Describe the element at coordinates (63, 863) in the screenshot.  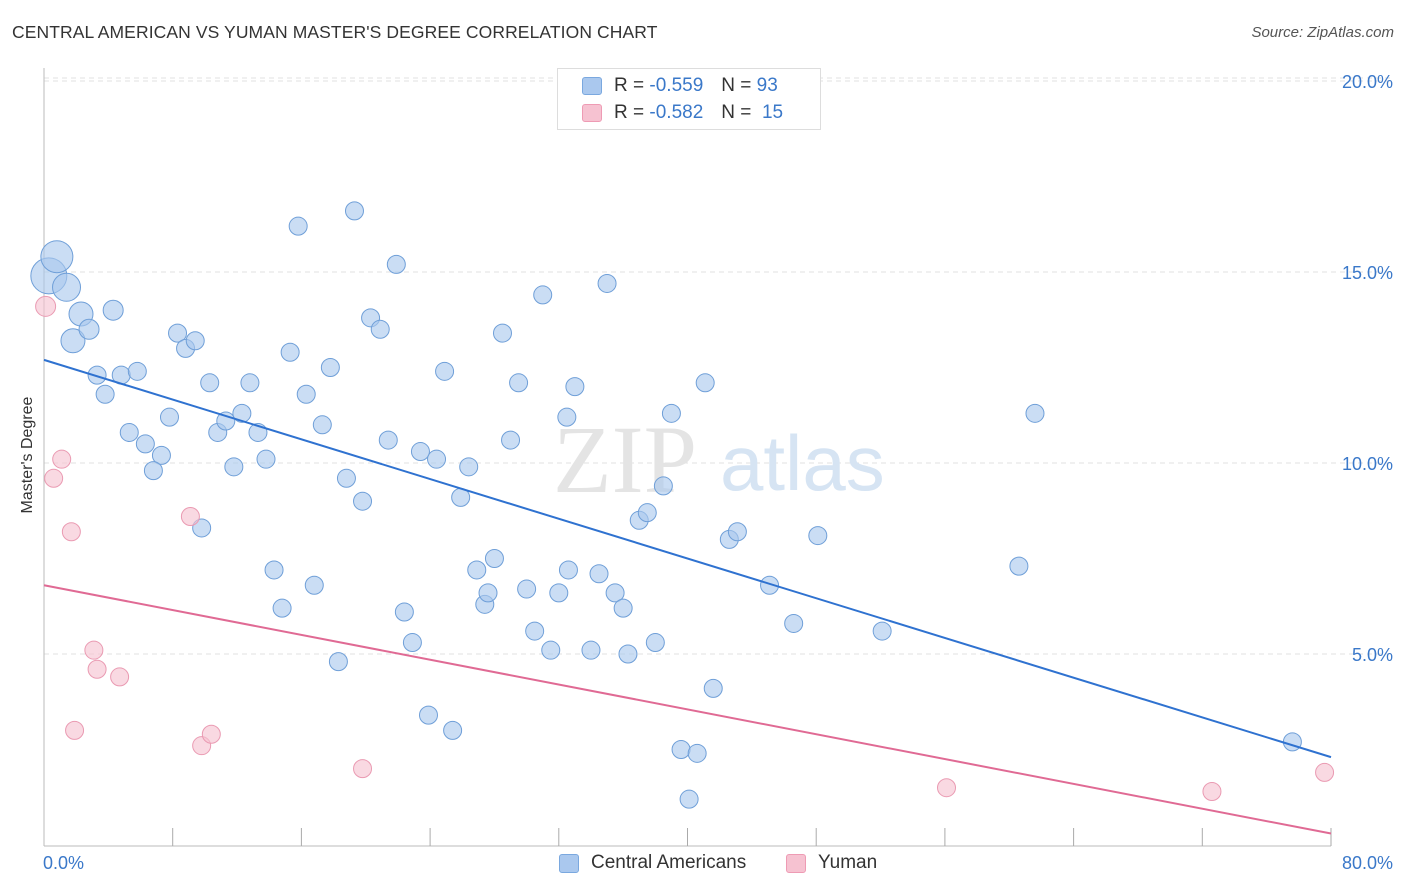
I see `x-tick-label: 0.0%` at that location.